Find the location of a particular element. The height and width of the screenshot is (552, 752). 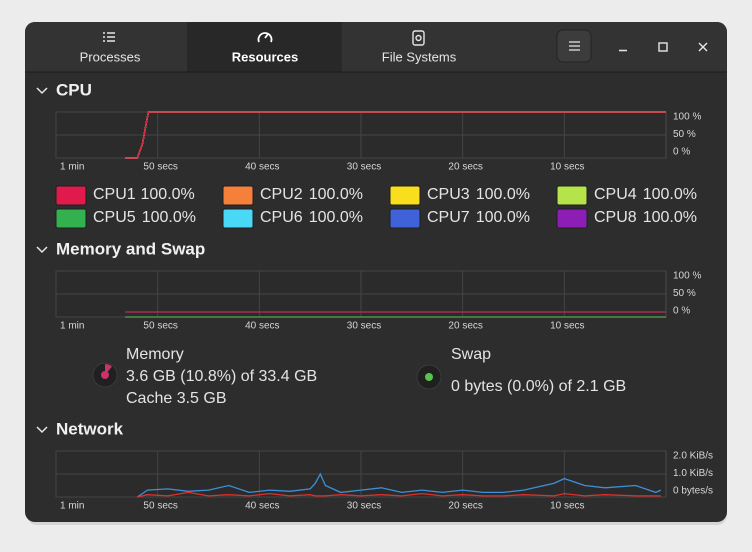

y-tick-label: 2.0 KiB/s is located at coordinates (693, 456).